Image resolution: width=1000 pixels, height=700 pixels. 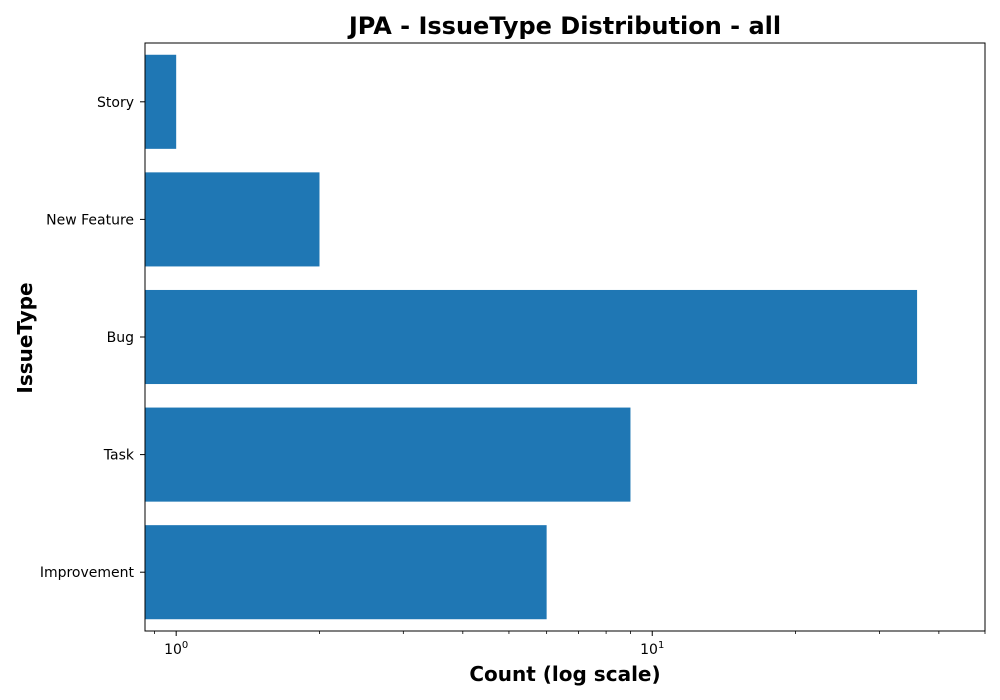 What do you see at coordinates (652, 649) in the screenshot?
I see `x-tick-label: 101` at bounding box center [652, 649].